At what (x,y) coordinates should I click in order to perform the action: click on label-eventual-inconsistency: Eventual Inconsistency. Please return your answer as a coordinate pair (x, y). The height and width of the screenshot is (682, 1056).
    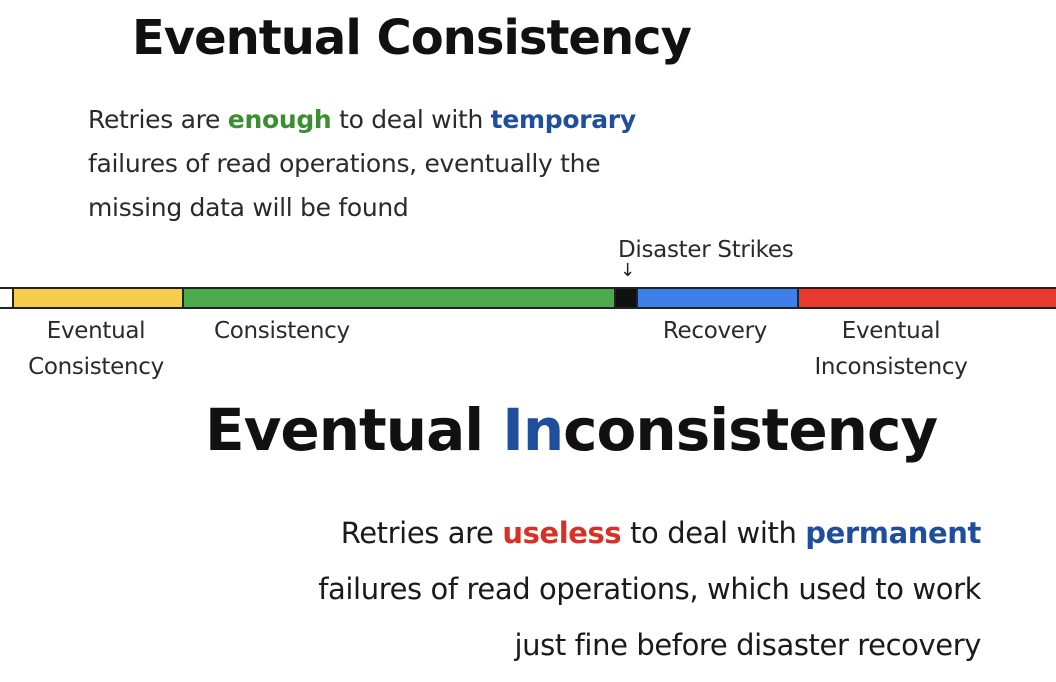
    Looking at the image, I should click on (891, 349).